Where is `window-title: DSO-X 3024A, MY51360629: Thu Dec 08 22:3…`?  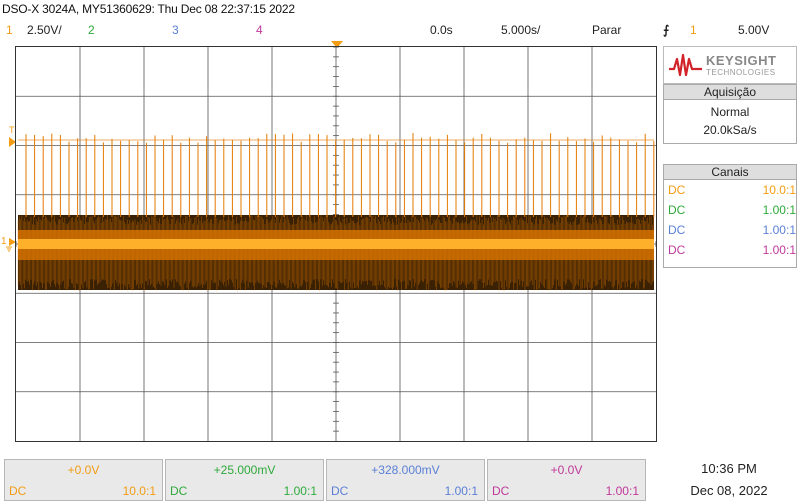 window-title: DSO-X 3024A, MY51360629: Thu Dec 08 22:3… is located at coordinates (148, 9).